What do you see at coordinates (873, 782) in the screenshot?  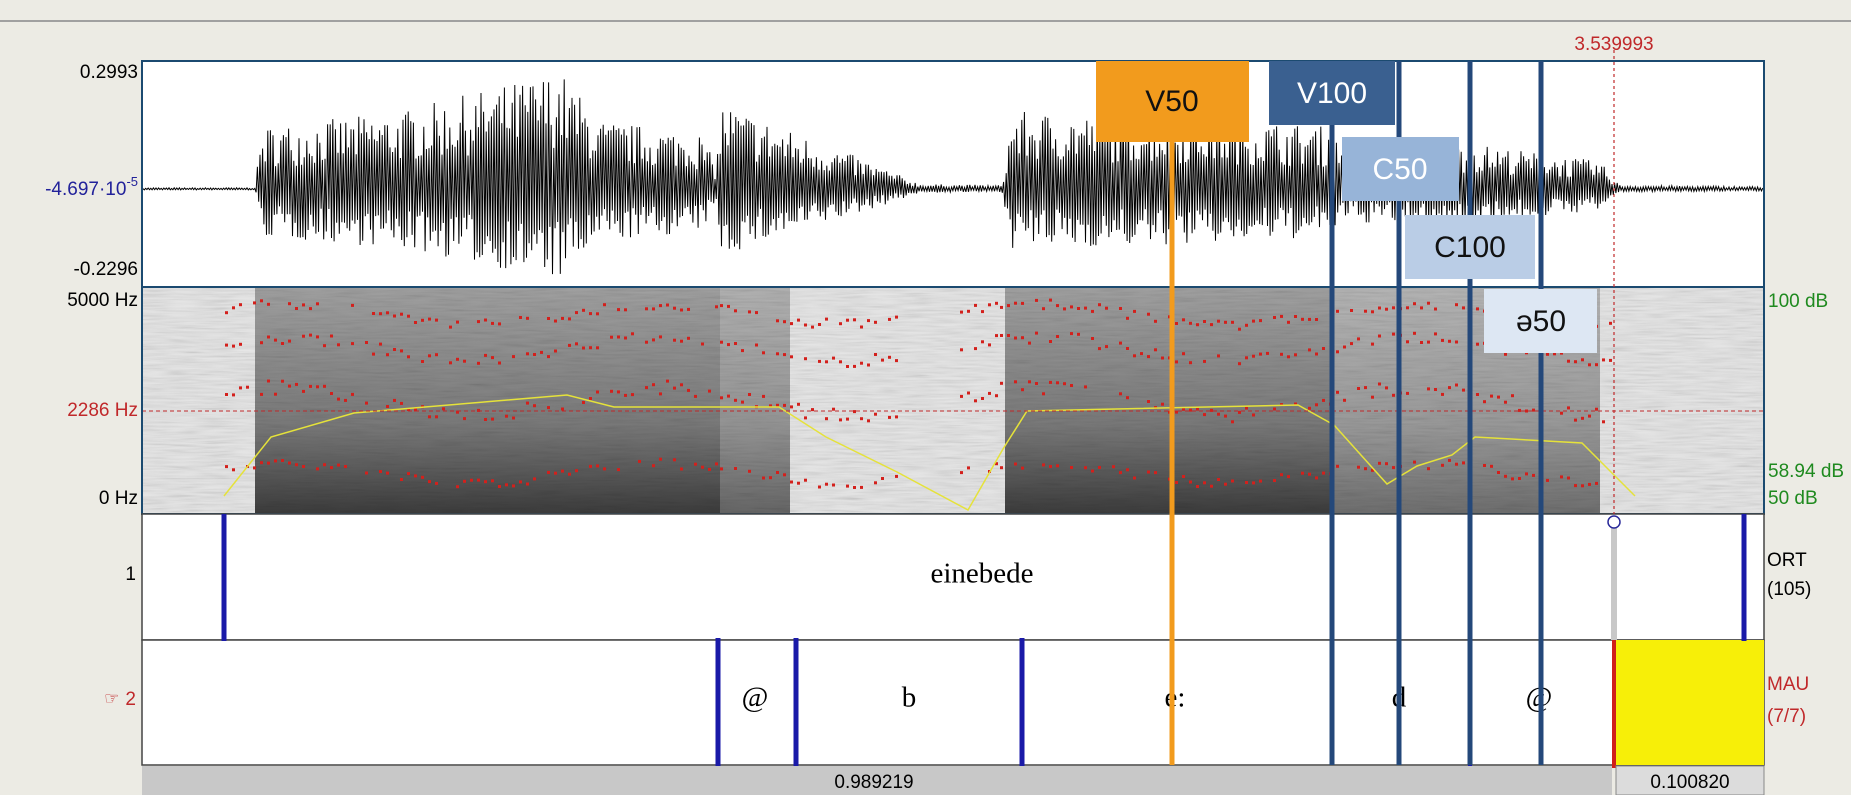 I see `duration-label: 0.989219` at bounding box center [873, 782].